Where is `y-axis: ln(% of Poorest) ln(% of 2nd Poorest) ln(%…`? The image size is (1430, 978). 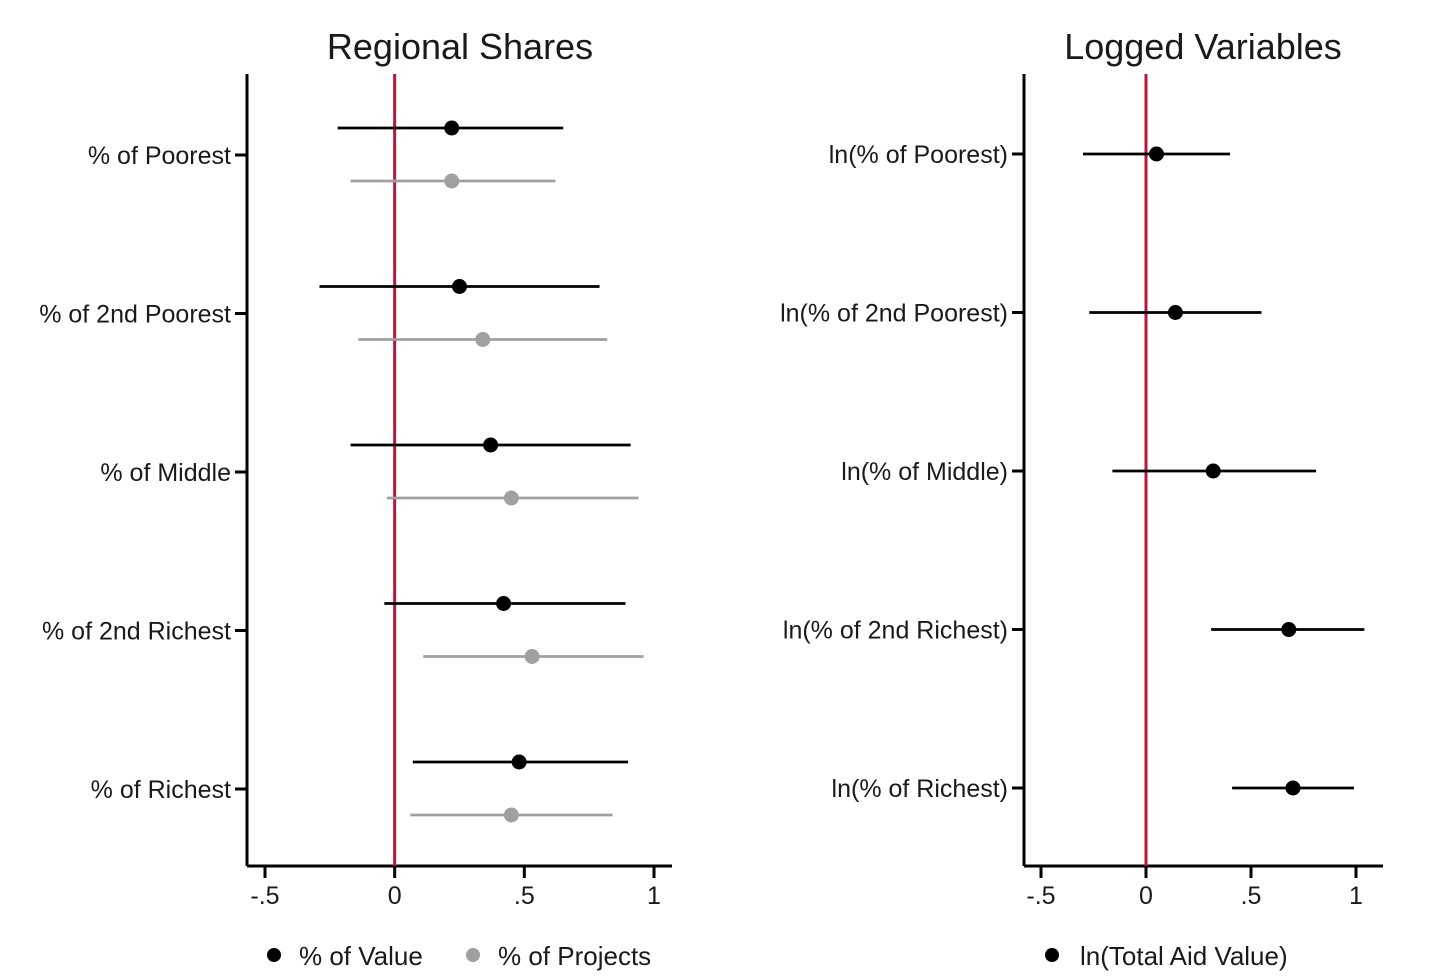
y-axis: ln(% of Poorest) ln(% of 2nd Poorest) ln(%… is located at coordinates (902, 472).